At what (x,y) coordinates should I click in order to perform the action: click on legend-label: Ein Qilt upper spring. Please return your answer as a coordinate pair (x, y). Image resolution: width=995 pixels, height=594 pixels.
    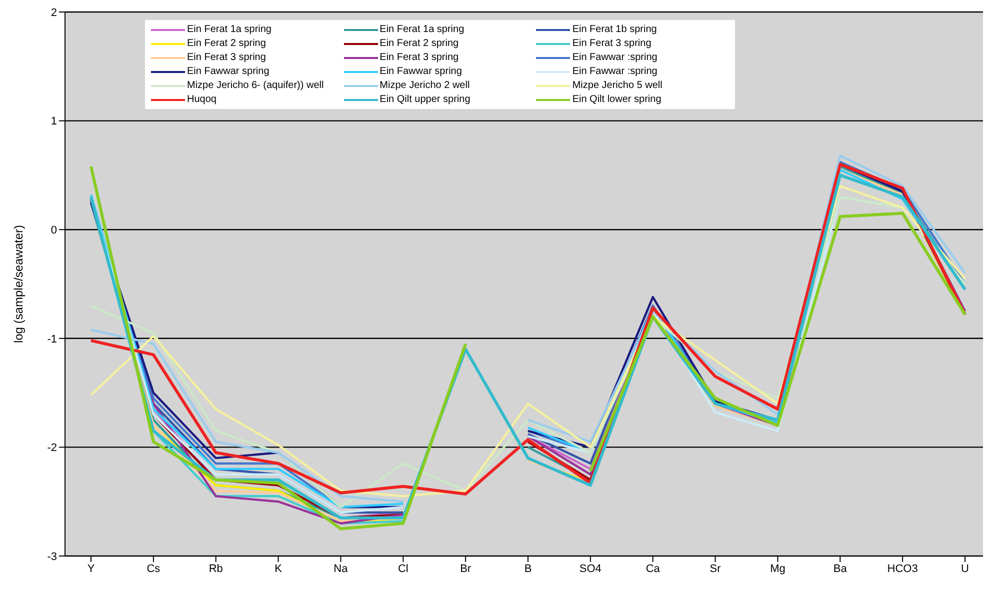
    Looking at the image, I should click on (425, 99).